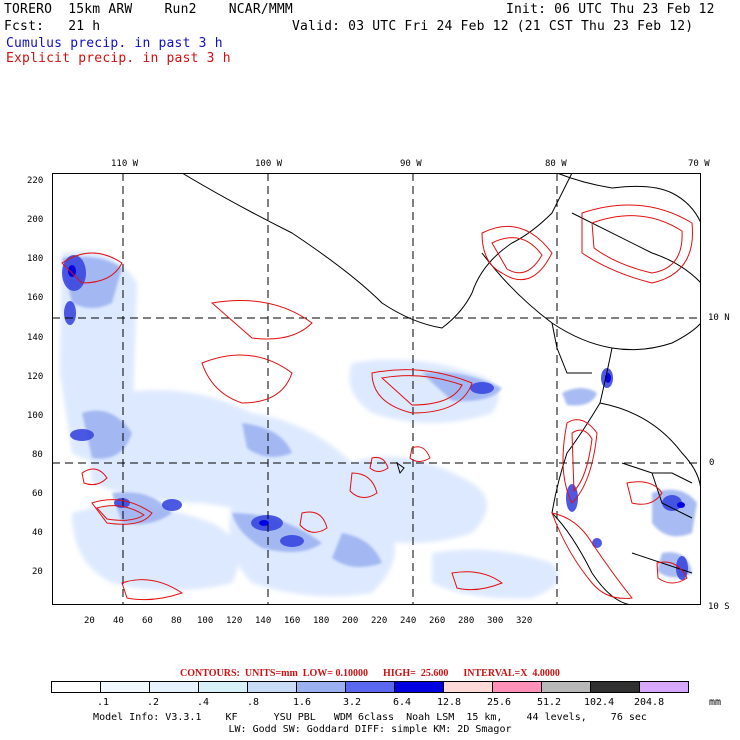 The height and width of the screenshot is (740, 740). I want to click on colorbar-tick: 204.8, so click(649, 702).